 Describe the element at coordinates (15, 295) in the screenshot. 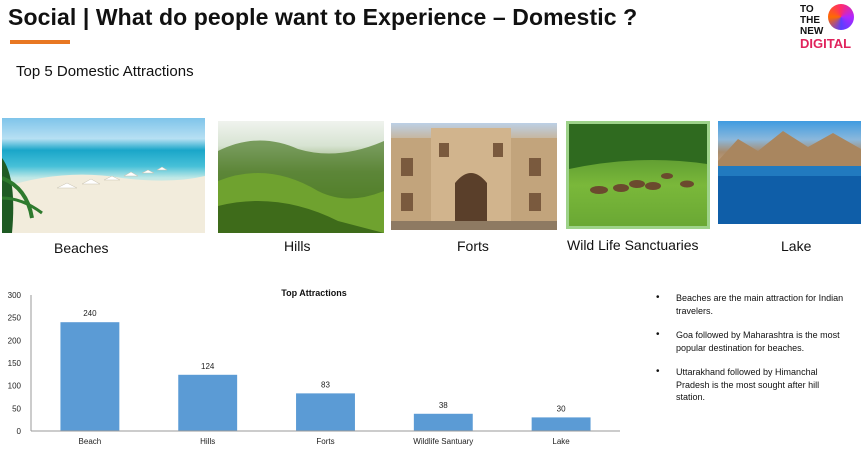

I see `y-tick-label: 300` at that location.